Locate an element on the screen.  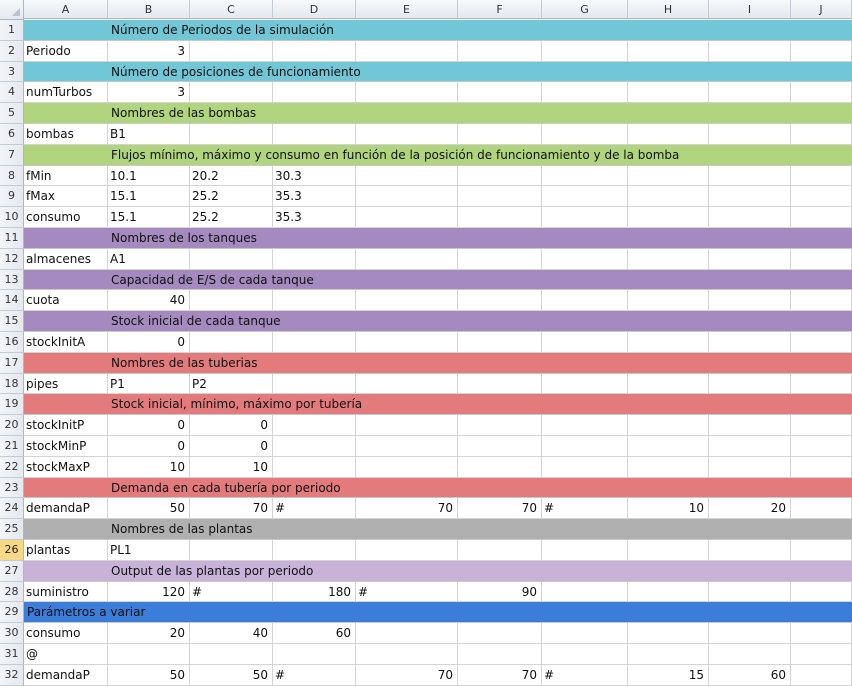
row-header-1: 1 is located at coordinates (12, 30).